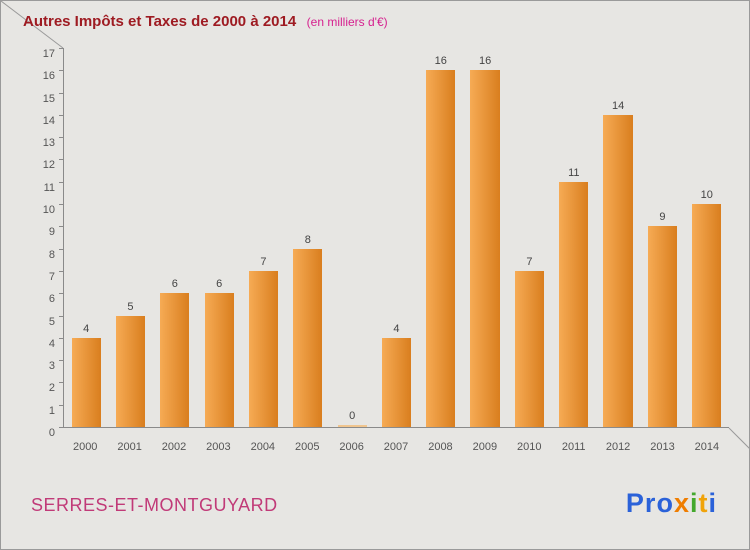  I want to click on bar-column: 0, so click(352, 237).